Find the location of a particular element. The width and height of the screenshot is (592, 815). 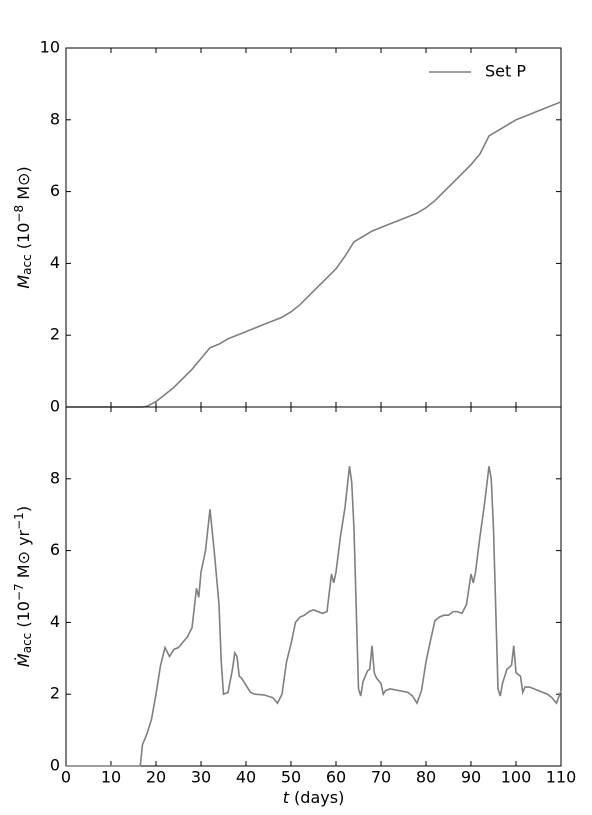

x-tick-label: 40 is located at coordinates (246, 777).